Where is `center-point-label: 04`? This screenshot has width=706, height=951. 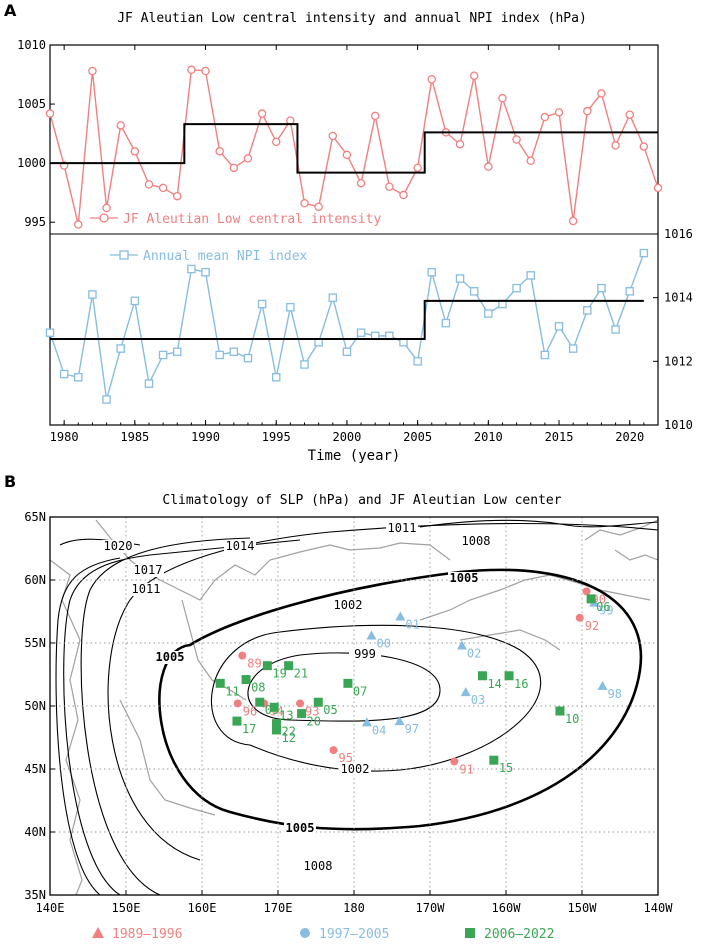
center-point-label: 04 is located at coordinates (379, 730).